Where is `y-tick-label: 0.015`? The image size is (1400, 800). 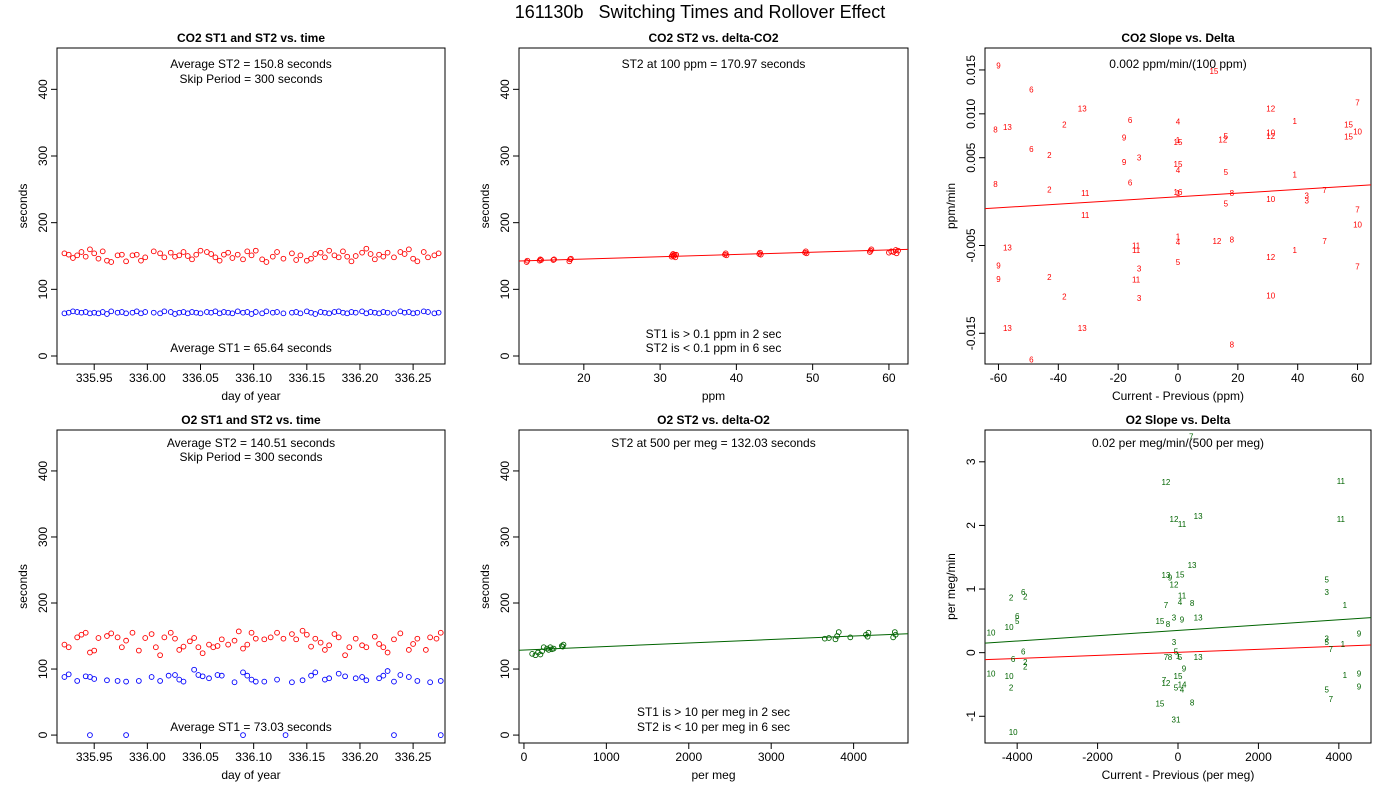
y-tick-label: 0.015 is located at coordinates (971, 70).